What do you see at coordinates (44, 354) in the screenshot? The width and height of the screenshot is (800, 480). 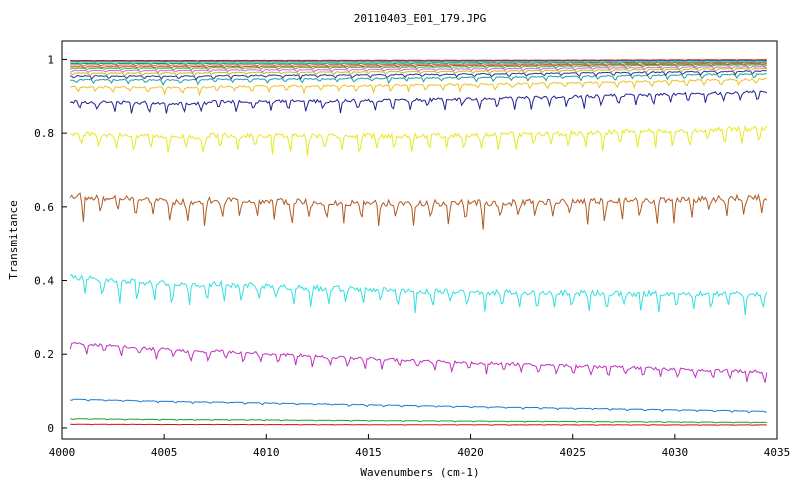 I see `y-tick-label: 0.2` at bounding box center [44, 354].